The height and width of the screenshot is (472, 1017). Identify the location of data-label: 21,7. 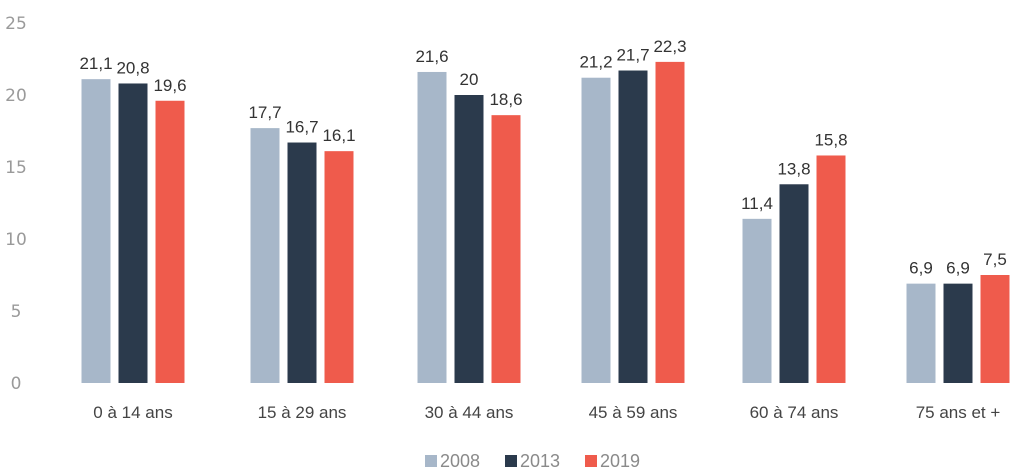
(632, 55).